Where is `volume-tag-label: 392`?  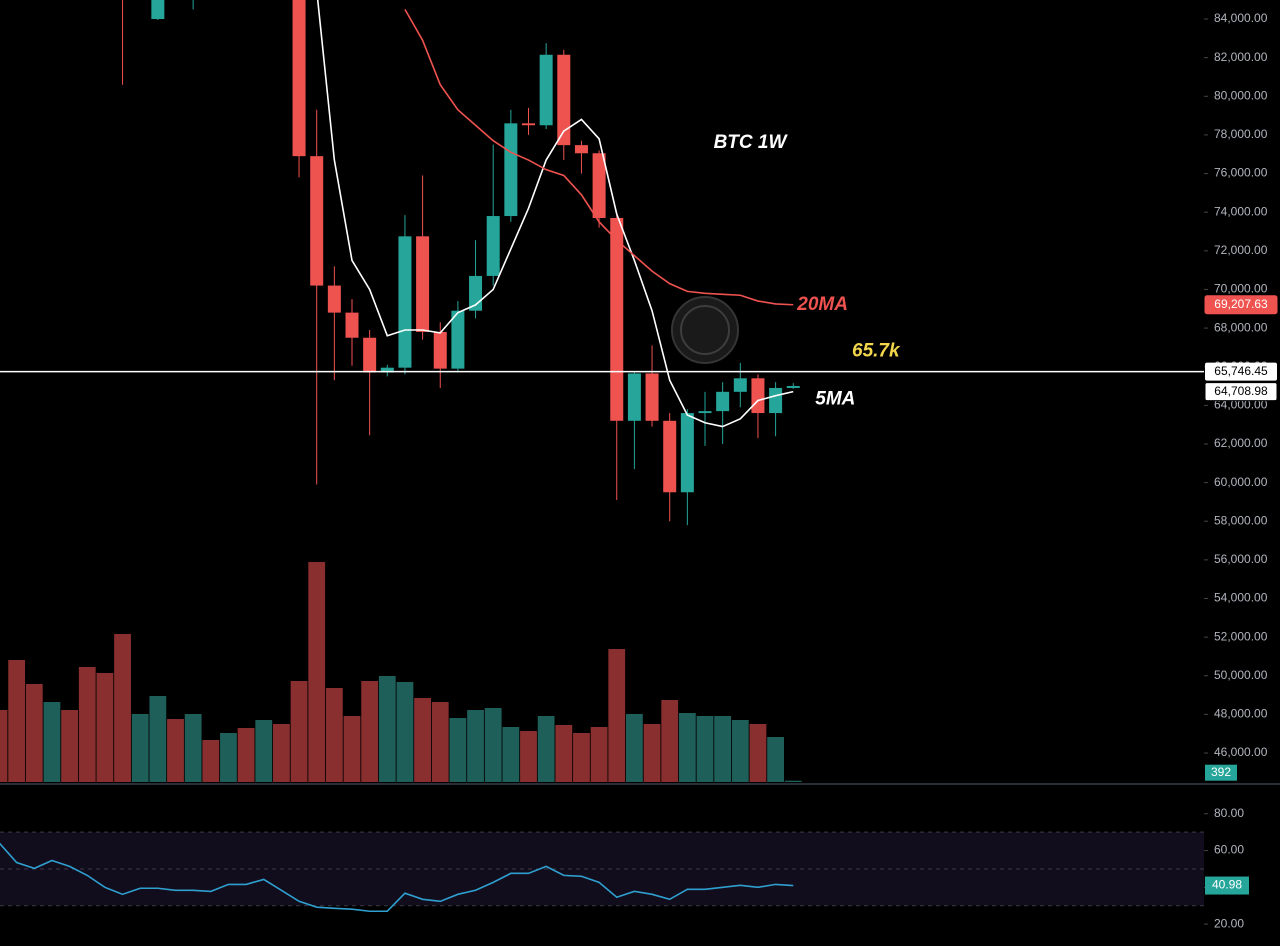 volume-tag-label: 392 is located at coordinates (1221, 772).